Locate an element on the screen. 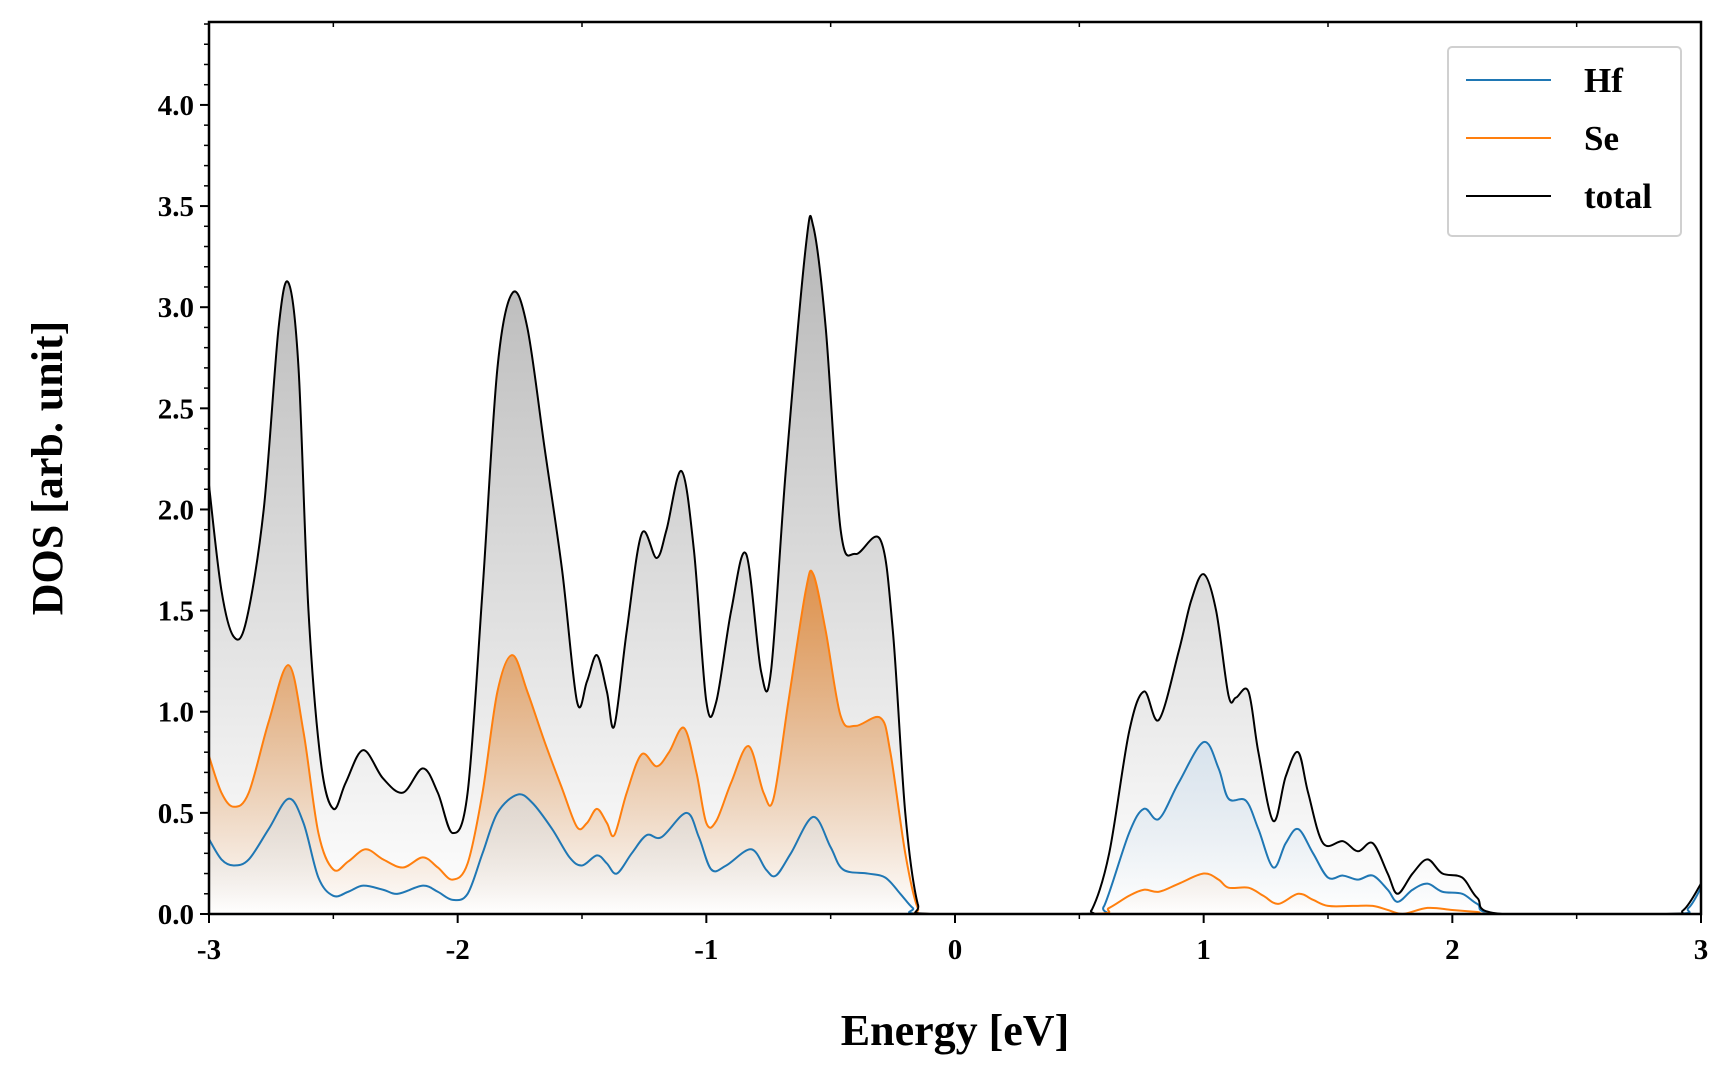 The height and width of the screenshot is (1080, 1728). legend-label-total: total is located at coordinates (1618, 196).